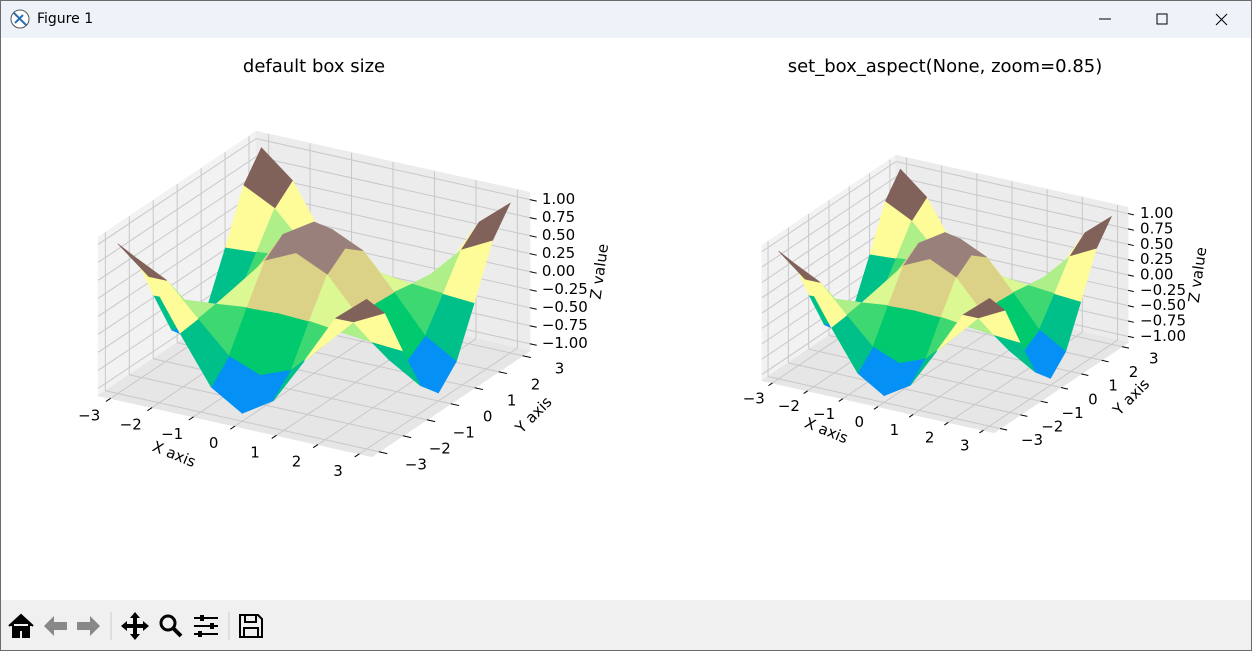  I want to click on maximize-button, so click(1162, 19).